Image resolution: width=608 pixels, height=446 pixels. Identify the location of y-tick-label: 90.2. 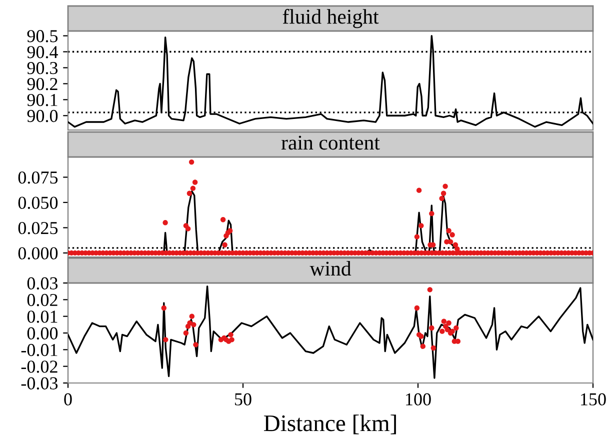
(42, 84).